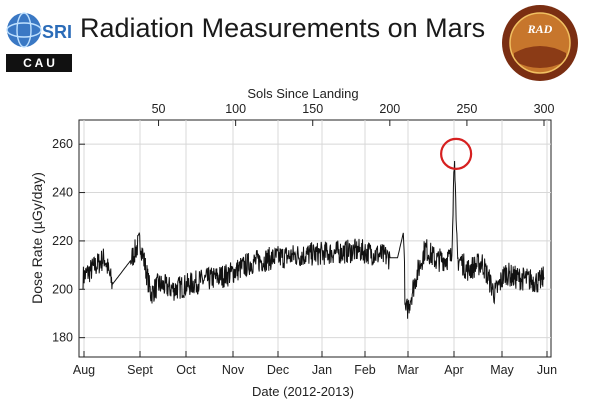 This screenshot has width=590, height=405. I want to click on x-tick-label: May, so click(502, 370).